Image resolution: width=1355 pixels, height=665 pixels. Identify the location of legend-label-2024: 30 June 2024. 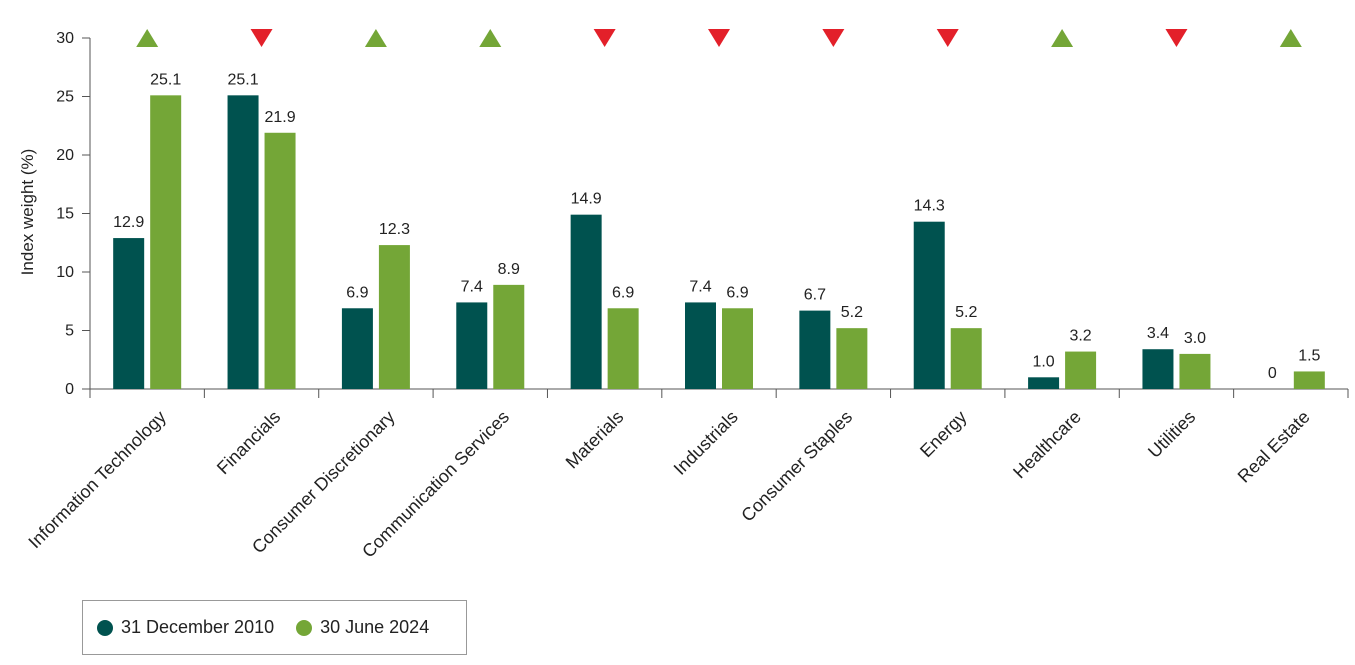
(375, 627).